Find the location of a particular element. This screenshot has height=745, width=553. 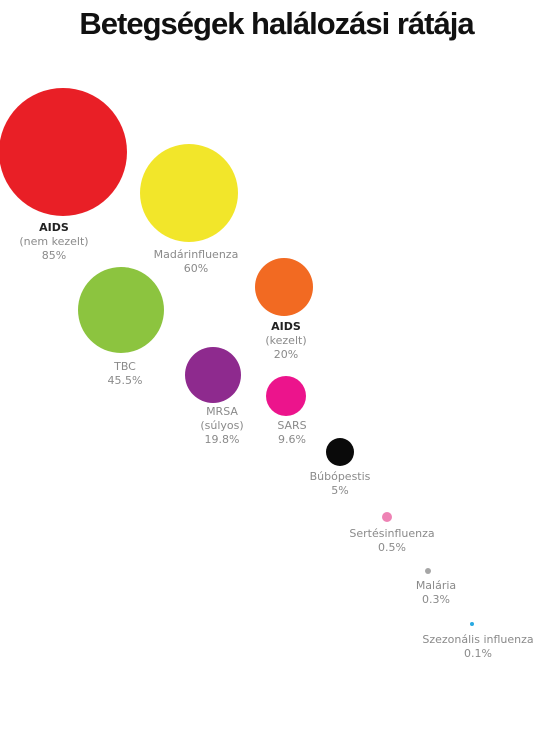

chart-title: Betegségek halálozási rátája is located at coordinates (276, 23).